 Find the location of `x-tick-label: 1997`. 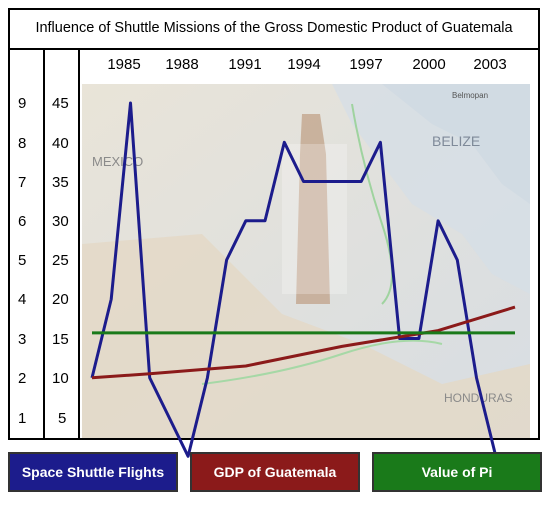

x-tick-label: 1997 is located at coordinates (366, 64).